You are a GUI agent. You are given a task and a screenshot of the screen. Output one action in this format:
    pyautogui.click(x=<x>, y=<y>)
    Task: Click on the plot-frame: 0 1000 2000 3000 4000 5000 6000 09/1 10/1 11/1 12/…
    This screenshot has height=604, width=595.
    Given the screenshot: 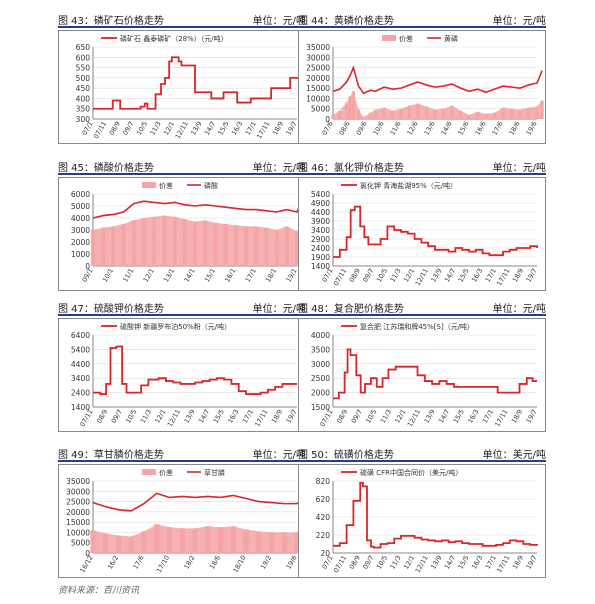 What is the action you would take?
    pyautogui.click(x=182, y=234)
    